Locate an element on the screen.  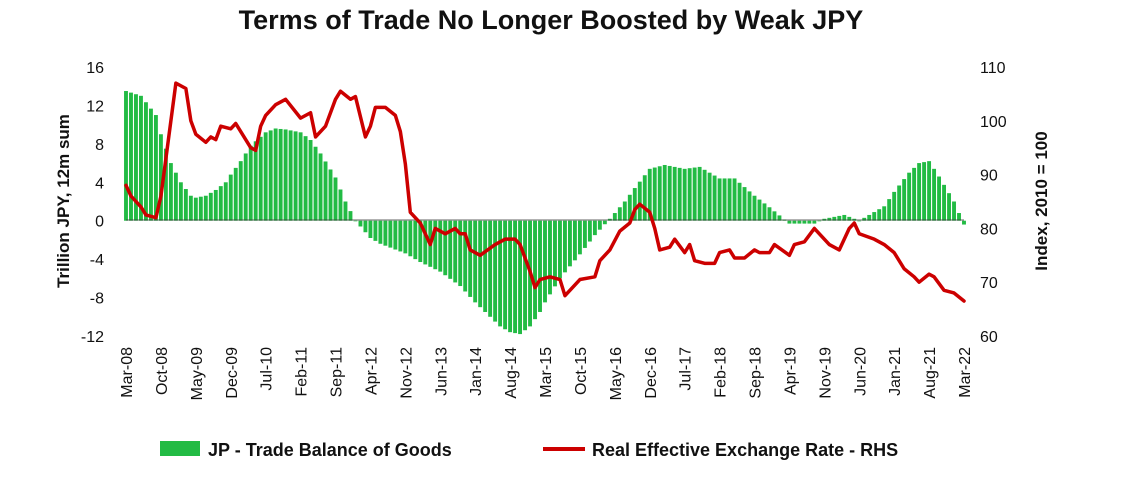
left-tick-label: 8 is located at coordinates (99, 145).